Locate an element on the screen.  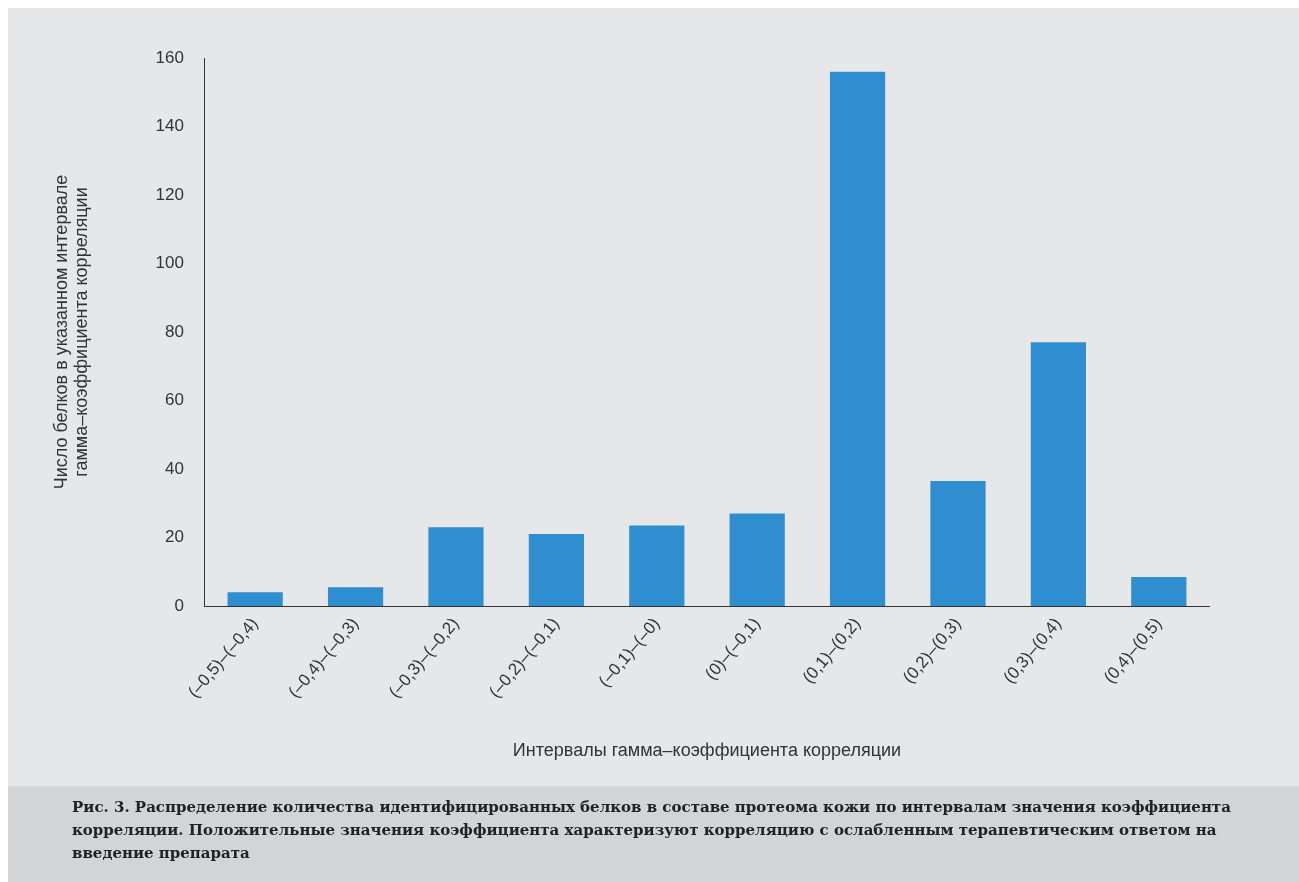
y-axis-title: Число белков в указанном интервале гамма–коэффициента корреляции is located at coordinates (70, 332).